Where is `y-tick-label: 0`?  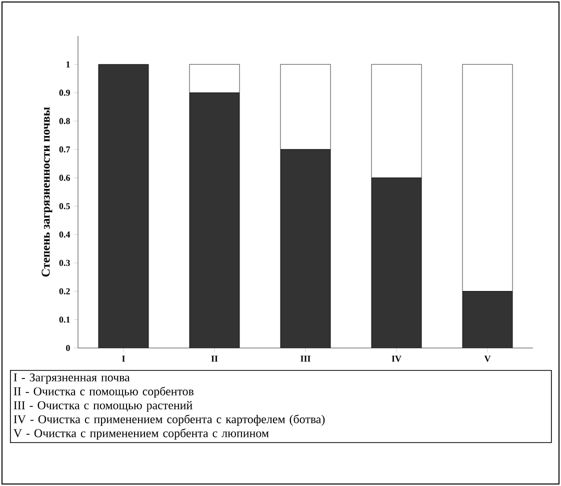 y-tick-label: 0 is located at coordinates (68, 348).